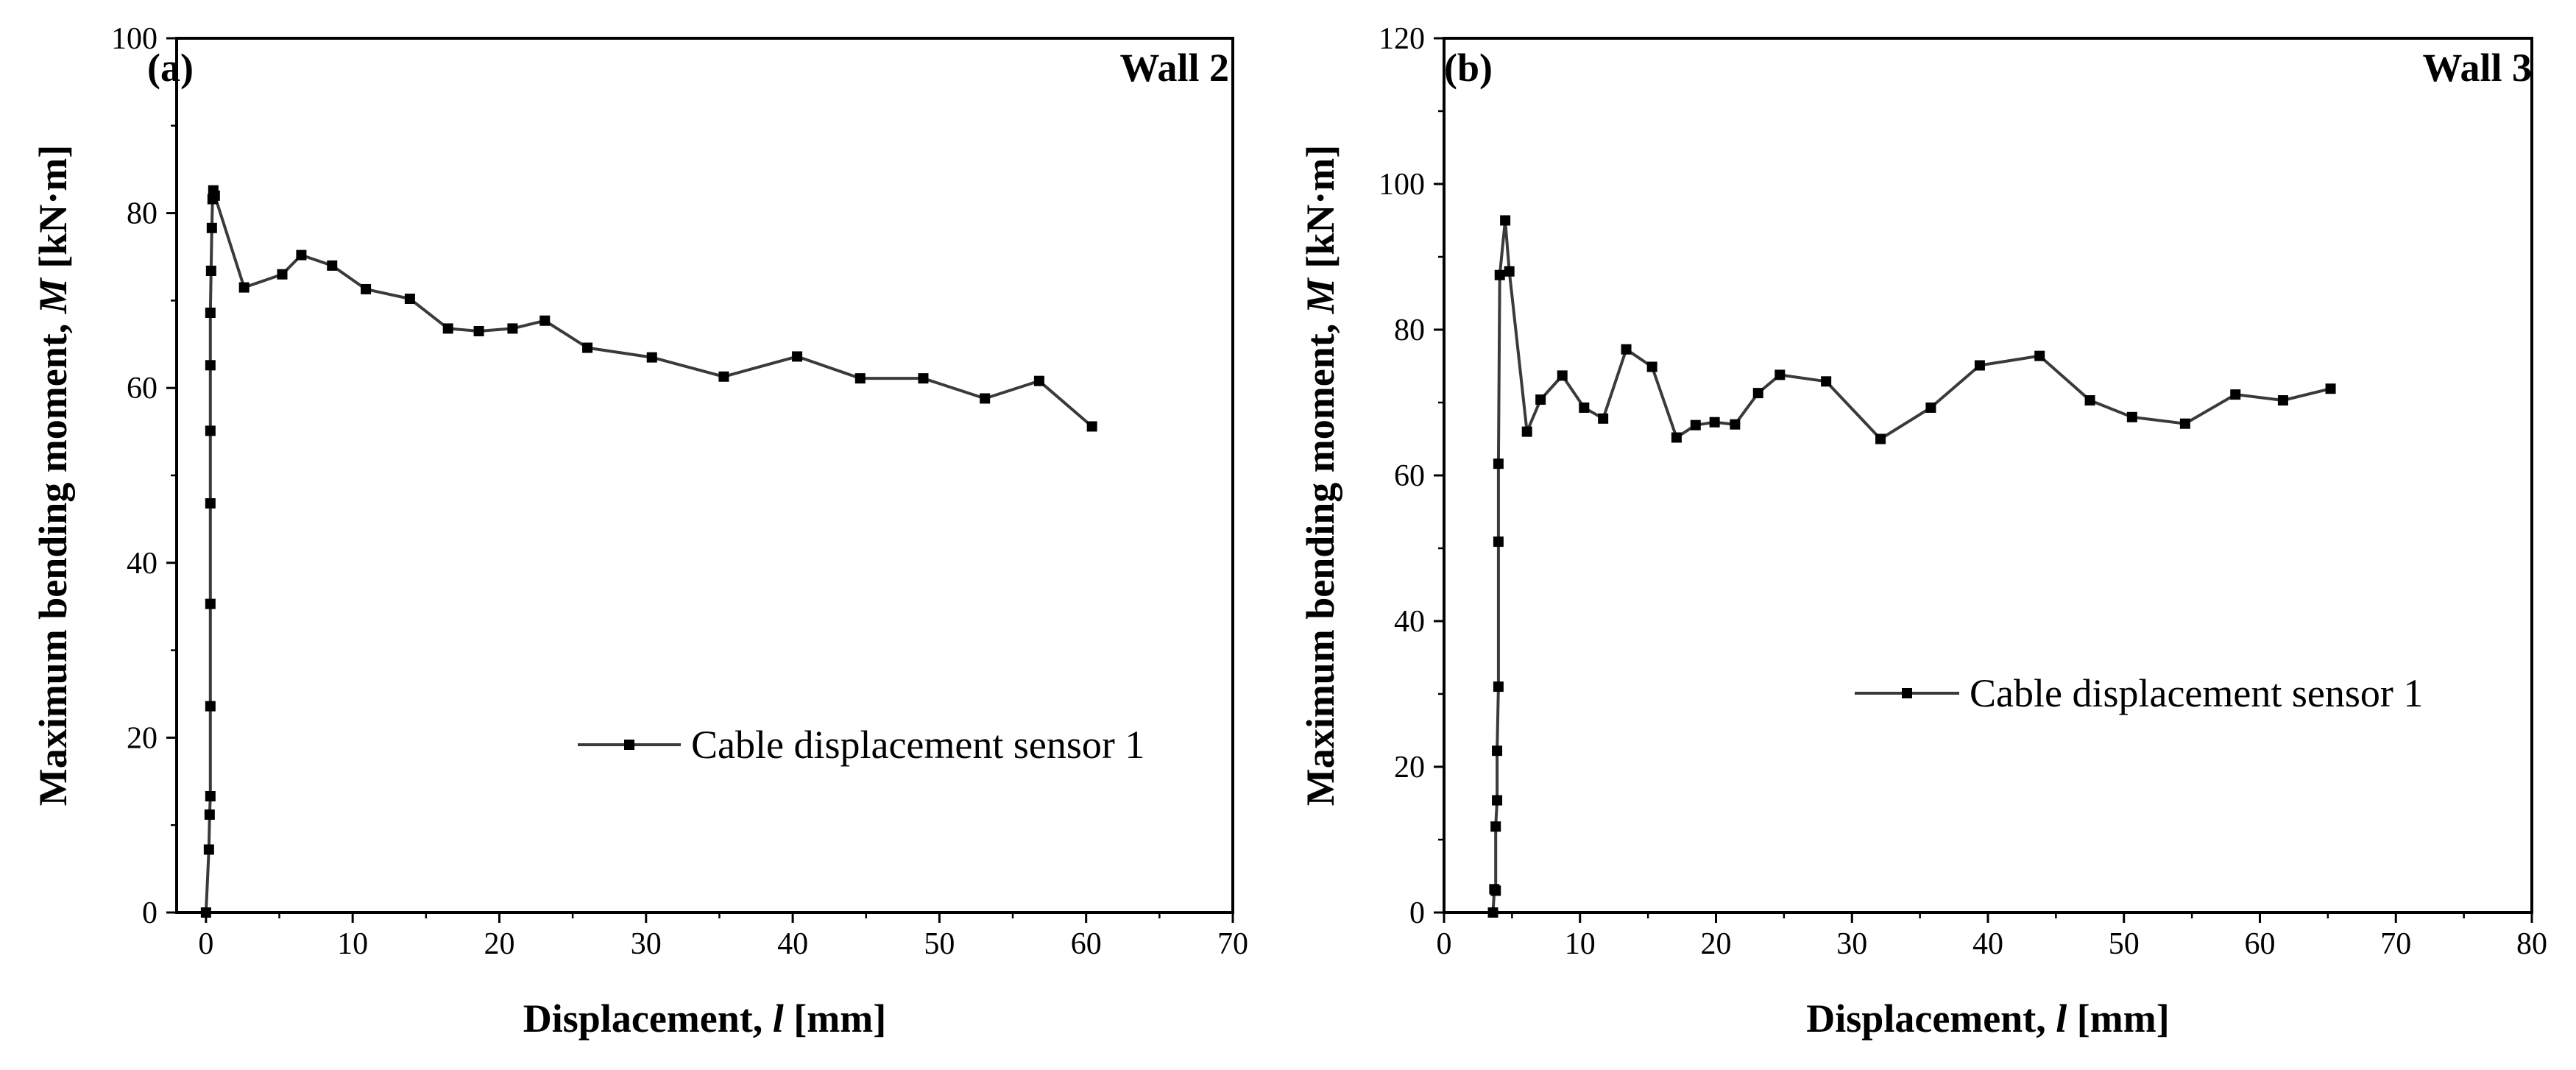 This screenshot has height=1070, width=2576. Describe the element at coordinates (1409, 767) in the screenshot. I see `y-tick-label: 20` at that location.